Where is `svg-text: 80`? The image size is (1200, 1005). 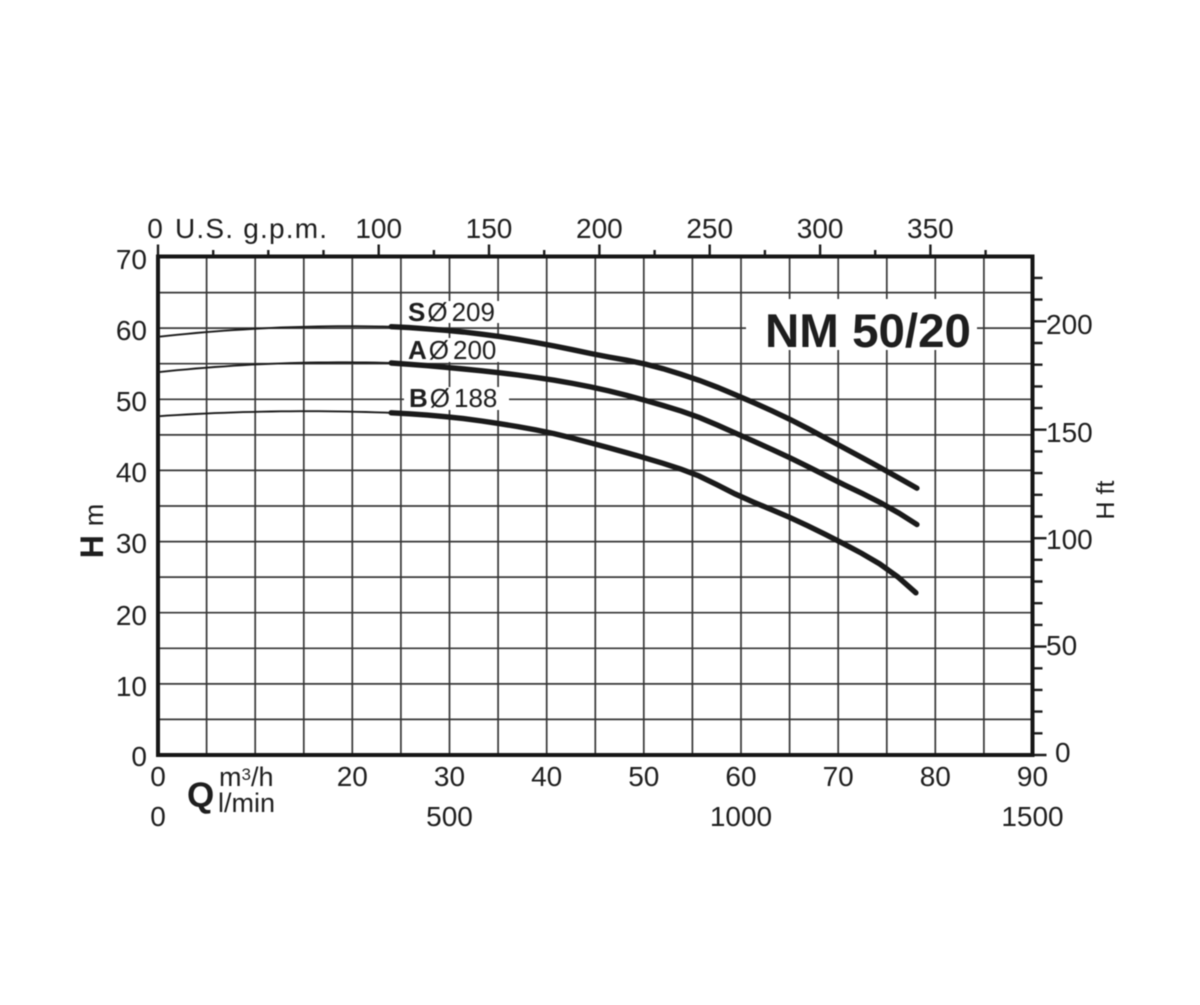
svg-text: 80 is located at coordinates (935, 776).